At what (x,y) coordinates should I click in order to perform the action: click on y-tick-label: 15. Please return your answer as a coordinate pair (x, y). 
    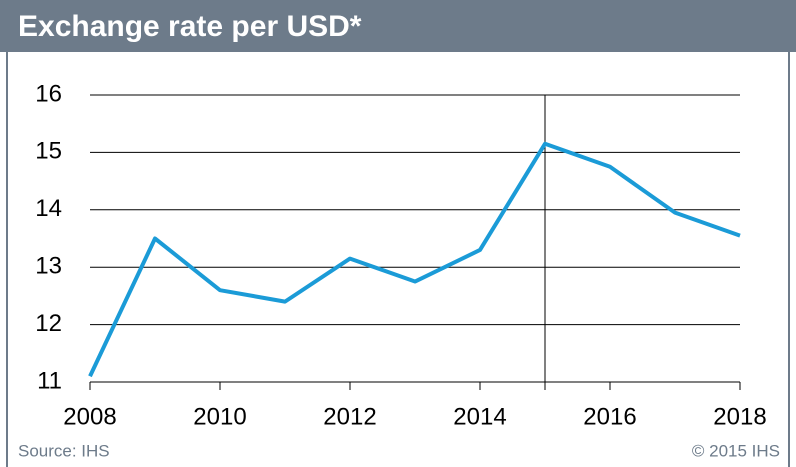
    Looking at the image, I should click on (48, 151).